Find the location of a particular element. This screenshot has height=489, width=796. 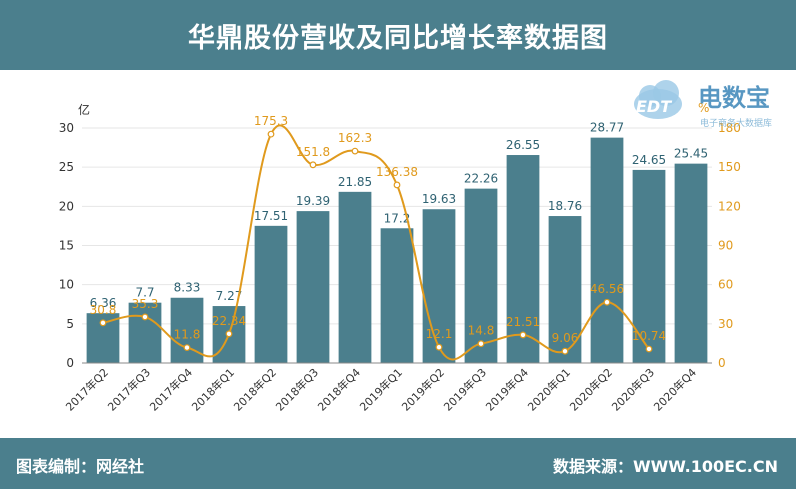

category-tick-label: 2017年Q4 is located at coordinates (171, 389).